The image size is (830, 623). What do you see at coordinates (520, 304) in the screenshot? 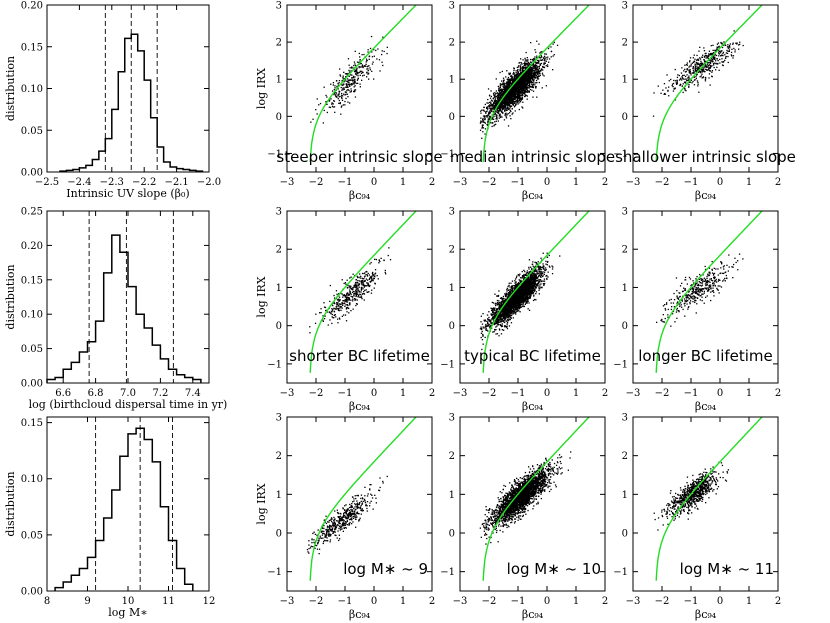
I see `scatter-points` at bounding box center [520, 304].